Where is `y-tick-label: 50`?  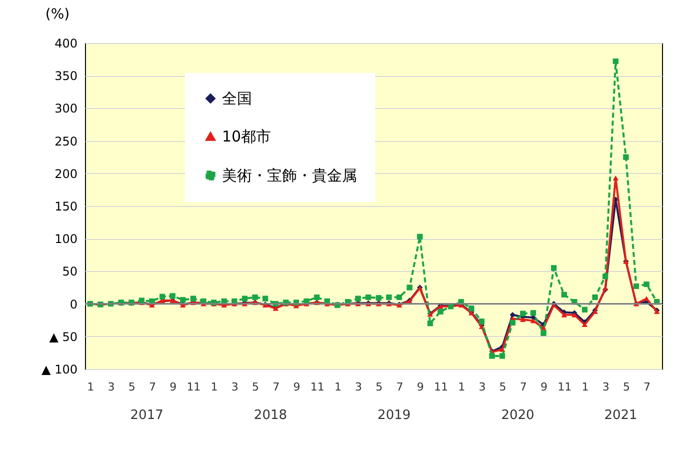 y-tick-label: 50 is located at coordinates (70, 271).